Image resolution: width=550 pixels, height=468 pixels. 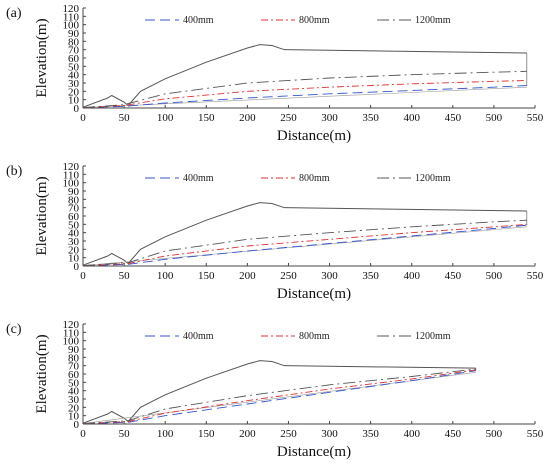 I want to click on panel-label: (a), so click(x=14, y=13).